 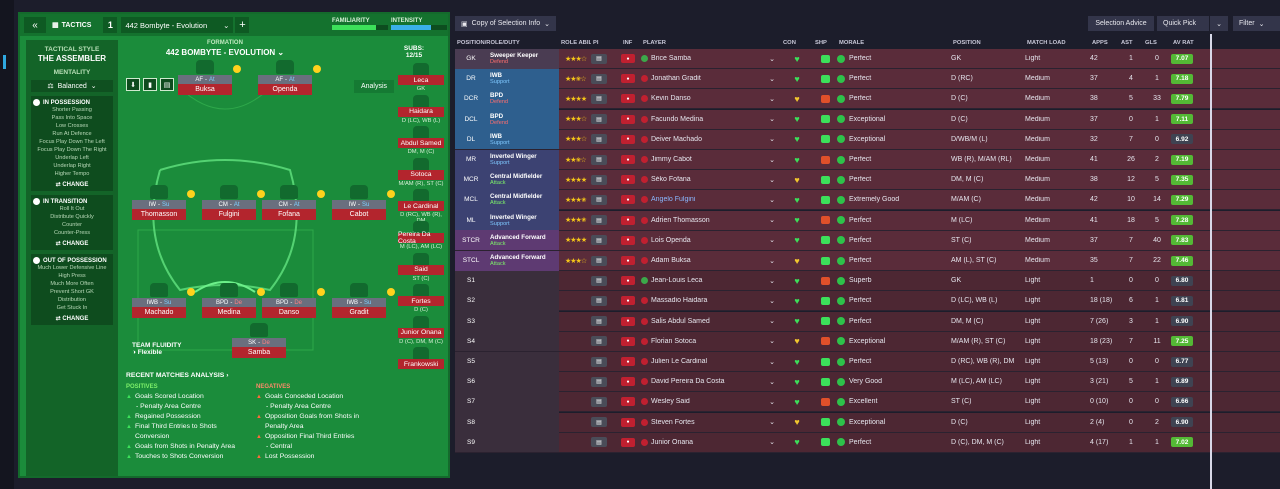 What do you see at coordinates (671, 260) in the screenshot?
I see `player-name: Adam Buksa` at bounding box center [671, 260].